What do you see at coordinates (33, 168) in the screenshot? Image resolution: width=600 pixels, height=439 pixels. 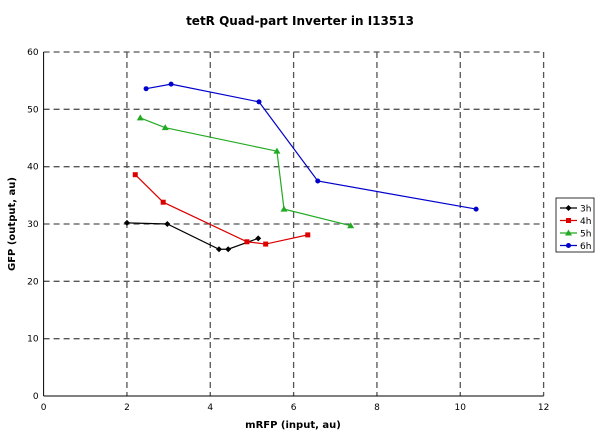 I see `y-tick-label: 40` at bounding box center [33, 168].